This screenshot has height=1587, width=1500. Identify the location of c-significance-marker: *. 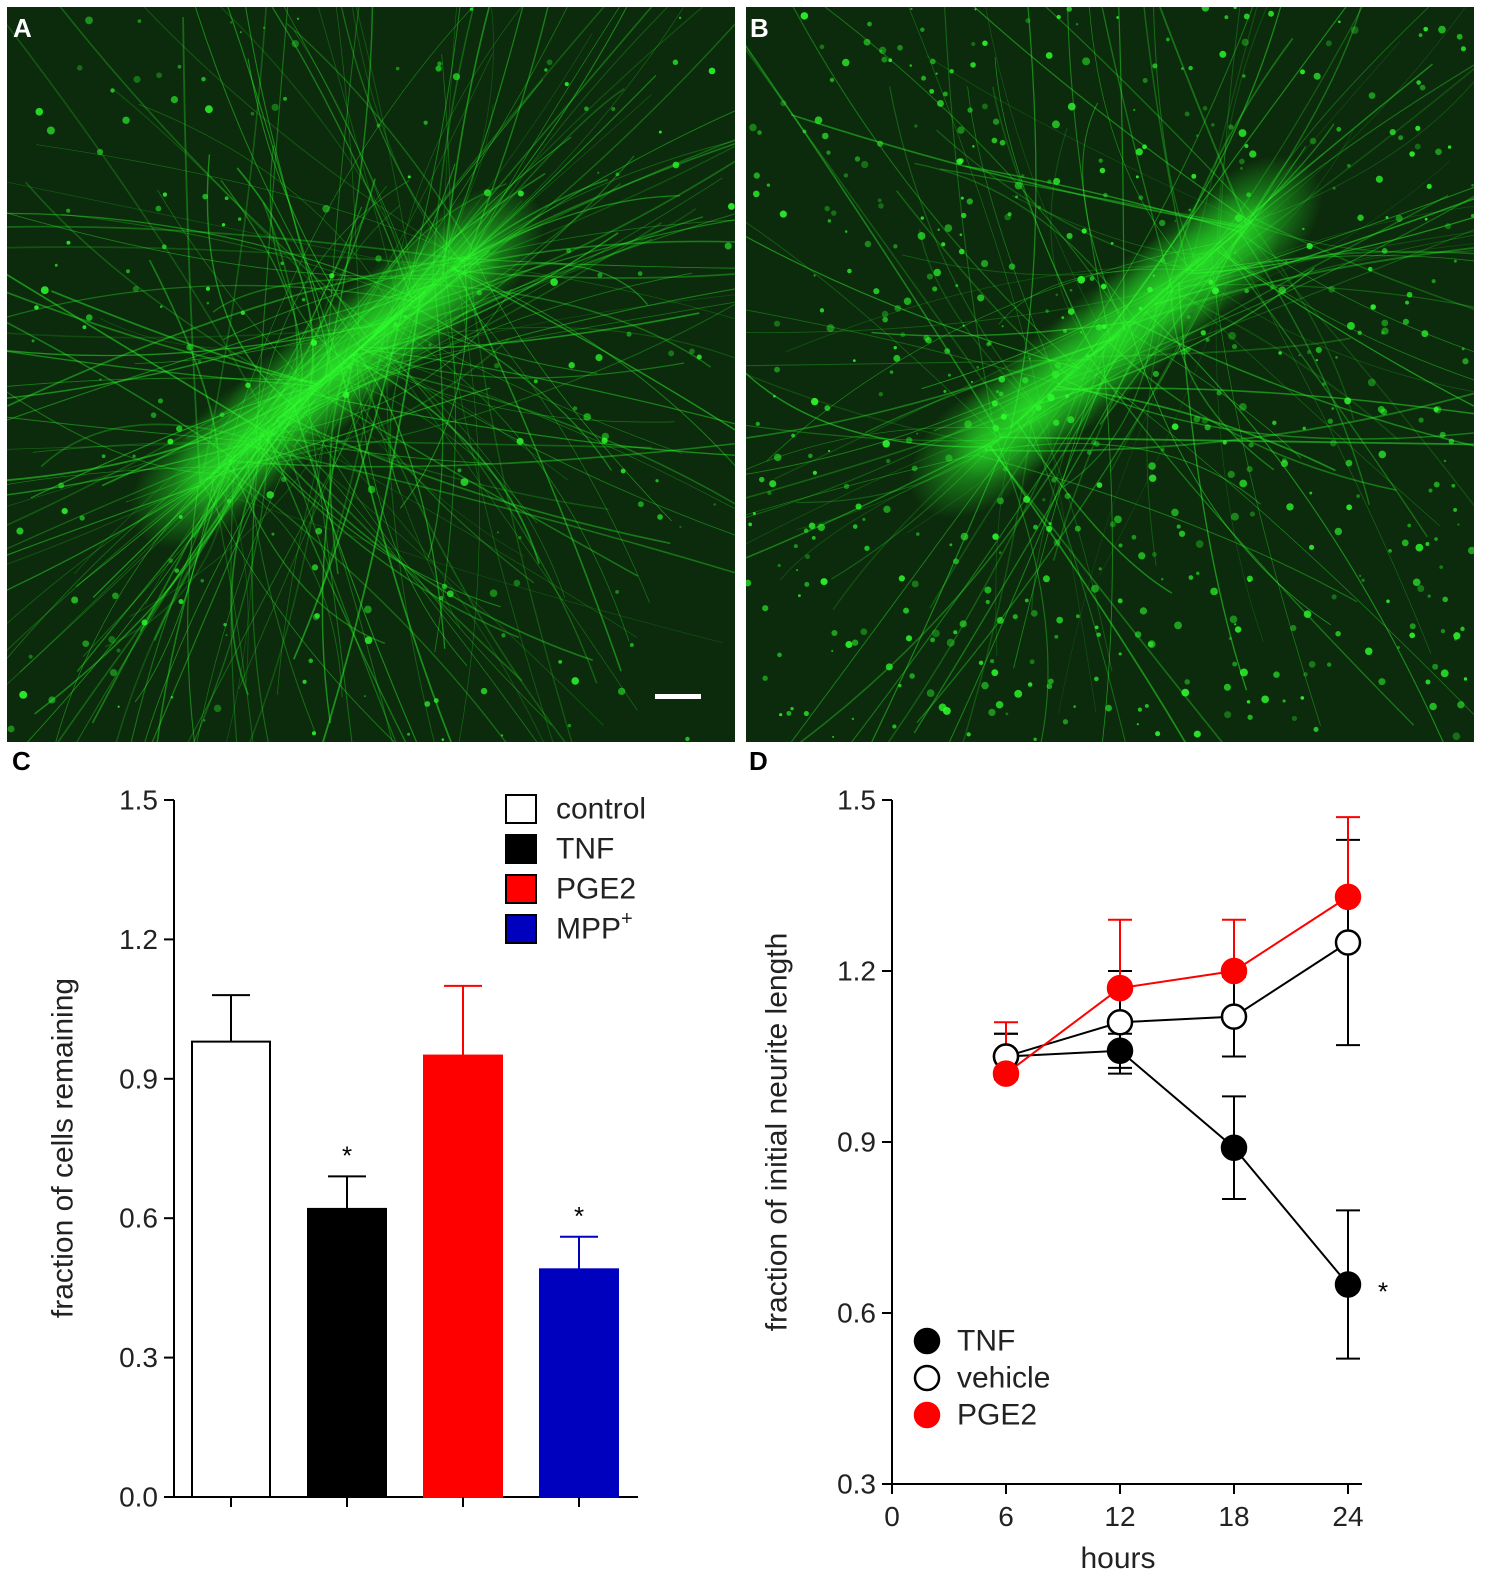
(347, 1155).